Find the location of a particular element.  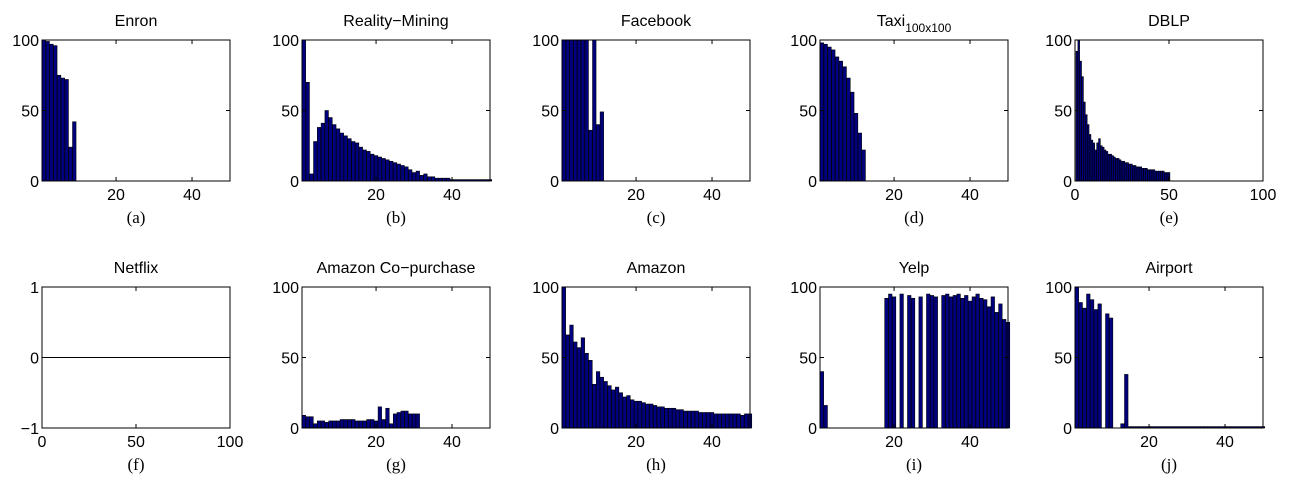

axes-frame is located at coordinates (396, 357).